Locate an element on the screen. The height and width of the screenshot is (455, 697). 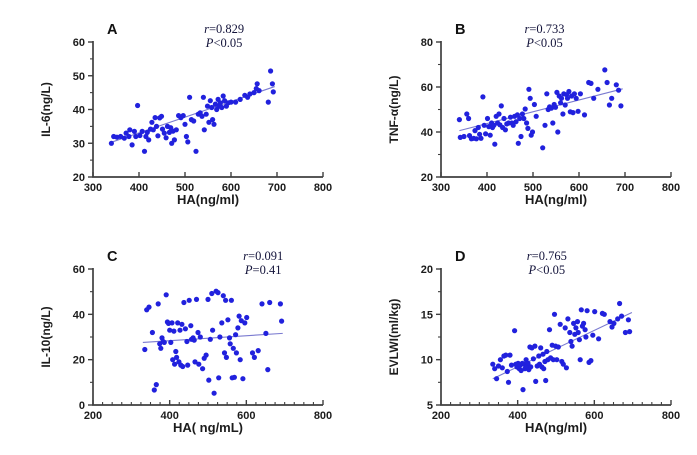
scatter-points is located at coordinates (540, 109).